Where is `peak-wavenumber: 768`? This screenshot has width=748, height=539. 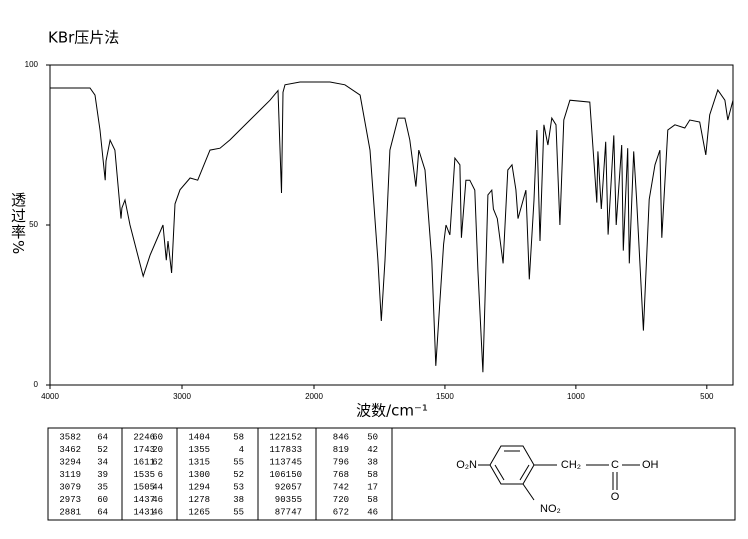
peak-wavenumber: 768 is located at coordinates (341, 475).